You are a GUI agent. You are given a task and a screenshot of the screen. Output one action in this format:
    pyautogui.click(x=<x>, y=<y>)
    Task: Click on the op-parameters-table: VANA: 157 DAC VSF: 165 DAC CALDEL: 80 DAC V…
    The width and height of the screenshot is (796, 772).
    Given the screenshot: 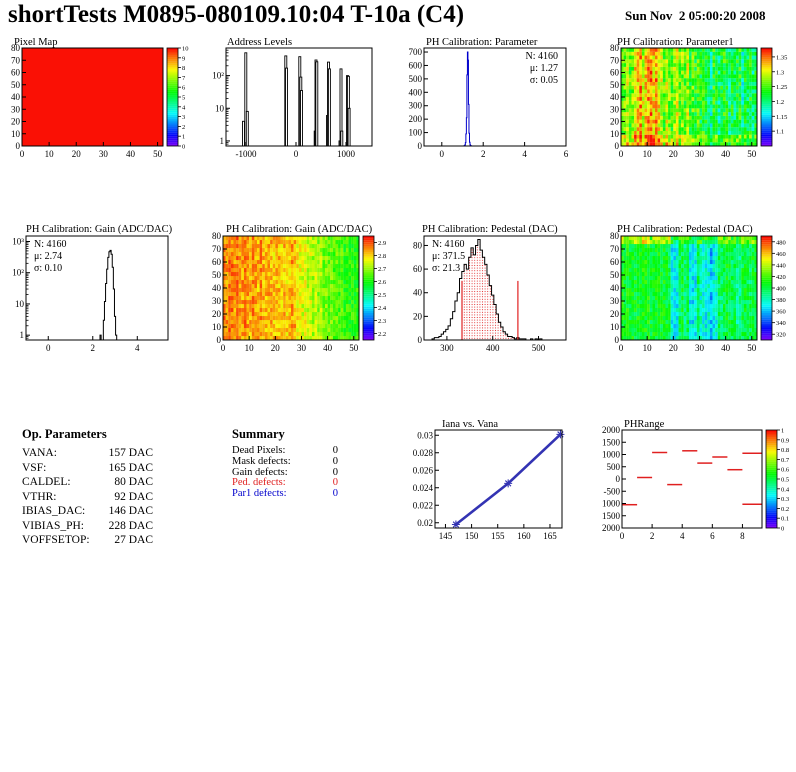 What is the action you would take?
    pyautogui.click(x=87, y=497)
    